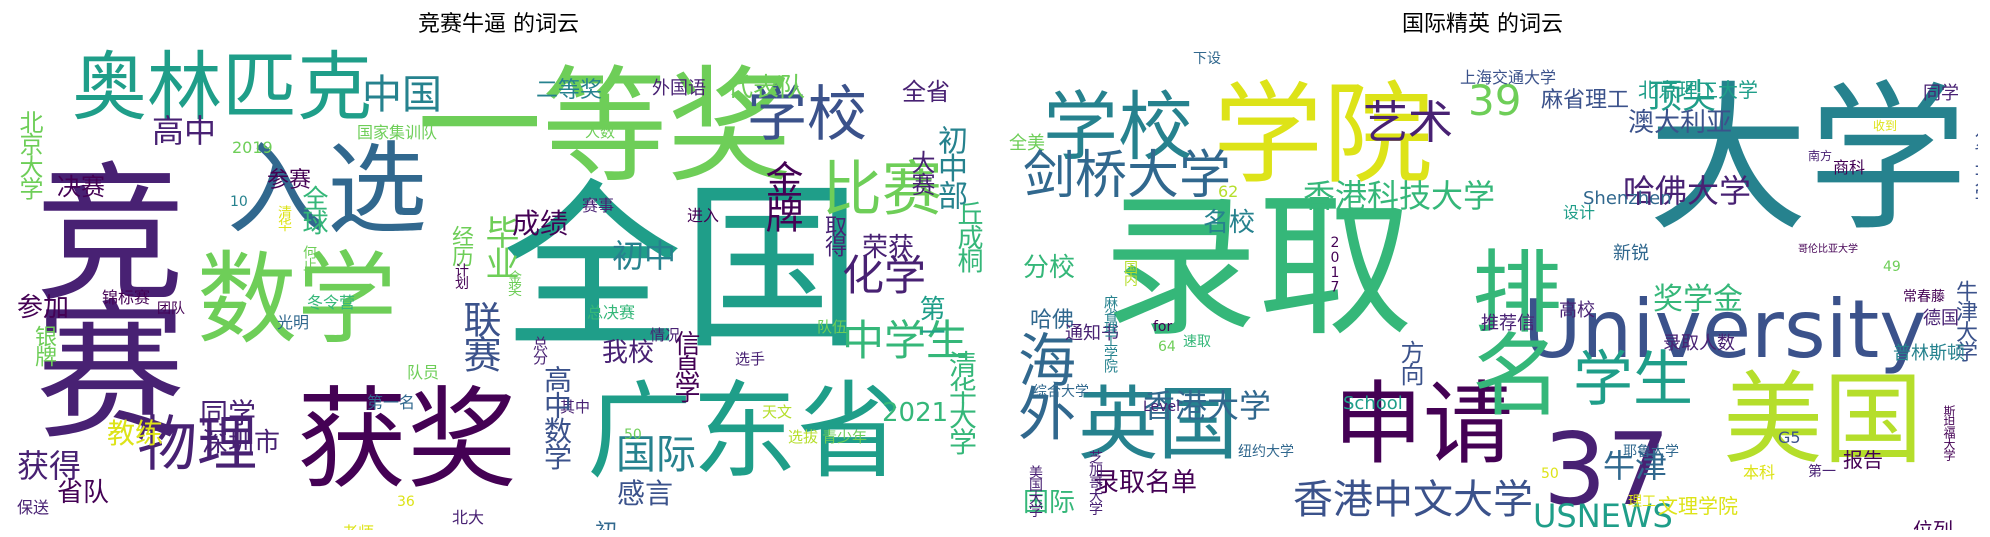  I want to click on left-cloud-word: 何止, so click(309, 258).